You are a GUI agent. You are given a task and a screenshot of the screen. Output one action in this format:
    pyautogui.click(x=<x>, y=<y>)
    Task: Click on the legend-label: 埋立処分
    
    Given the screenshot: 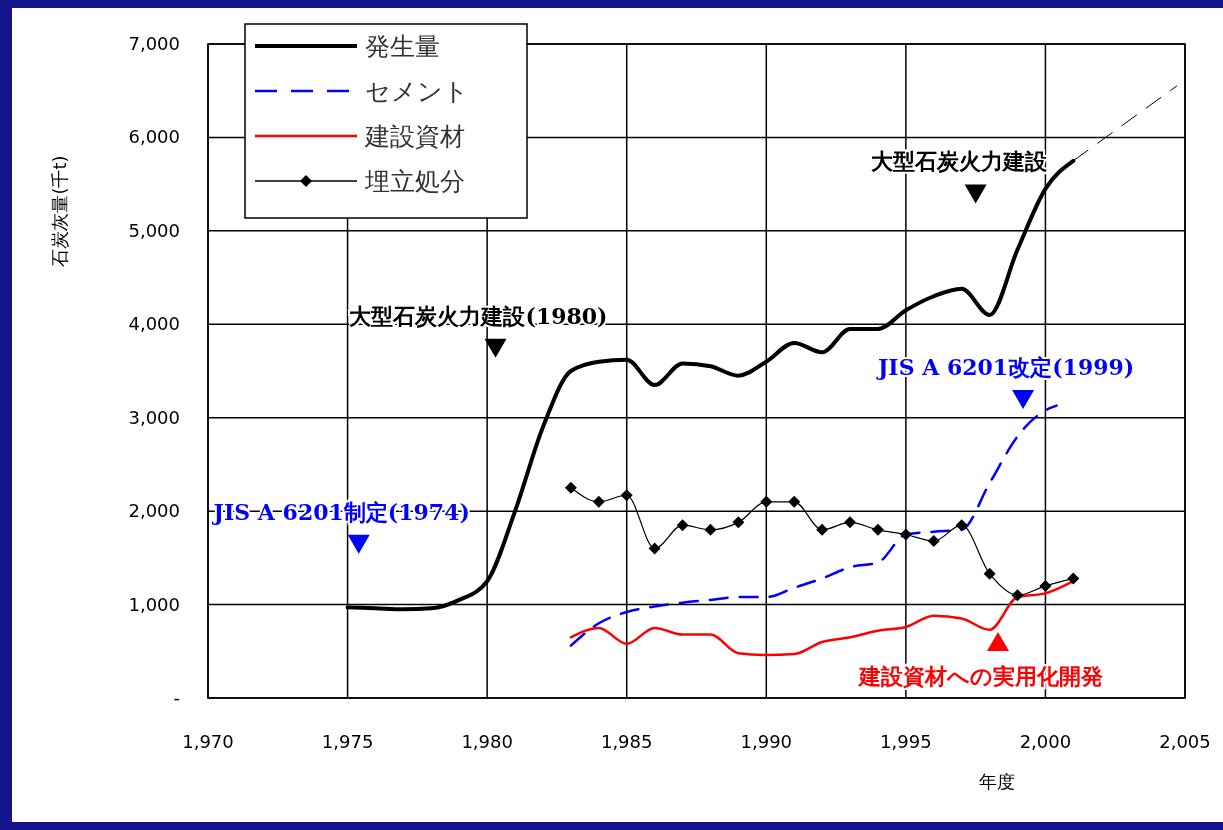 What is the action you would take?
    pyautogui.click(x=414, y=181)
    